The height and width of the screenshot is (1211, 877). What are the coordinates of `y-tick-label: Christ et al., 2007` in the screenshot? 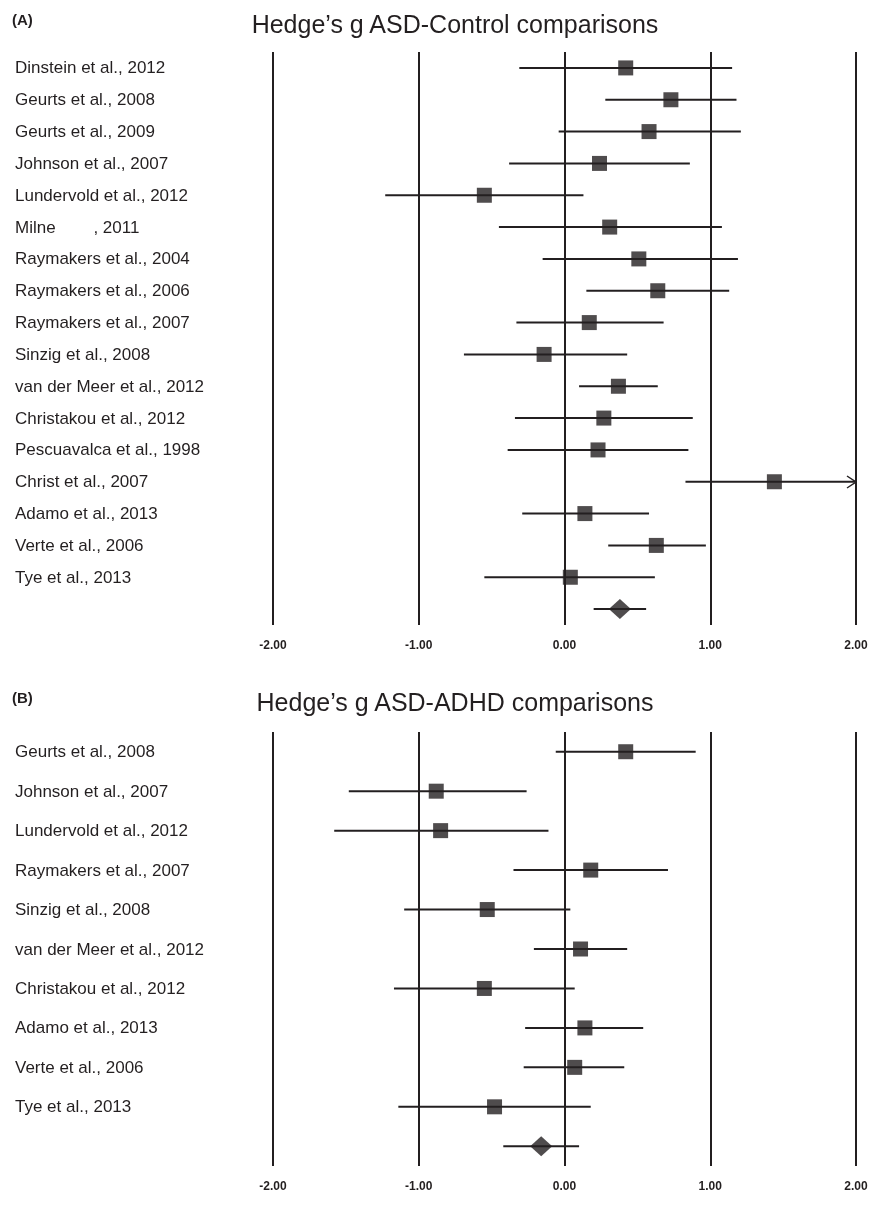 It's located at (82, 482).